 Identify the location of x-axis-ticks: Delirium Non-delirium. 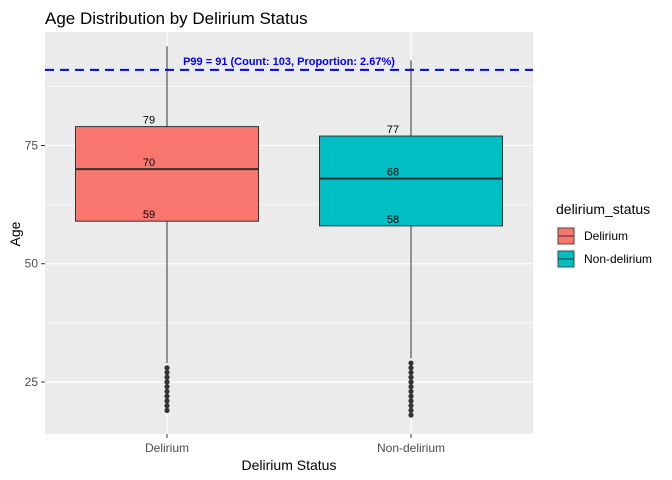
(295, 444).